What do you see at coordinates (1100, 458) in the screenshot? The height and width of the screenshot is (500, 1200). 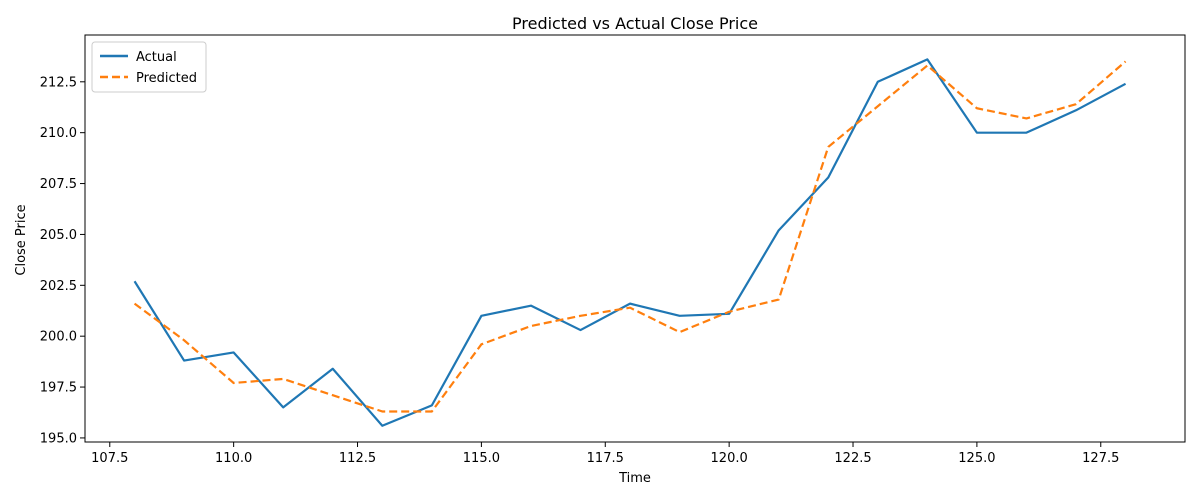 I see `x-tick-label: 127.5` at bounding box center [1100, 458].